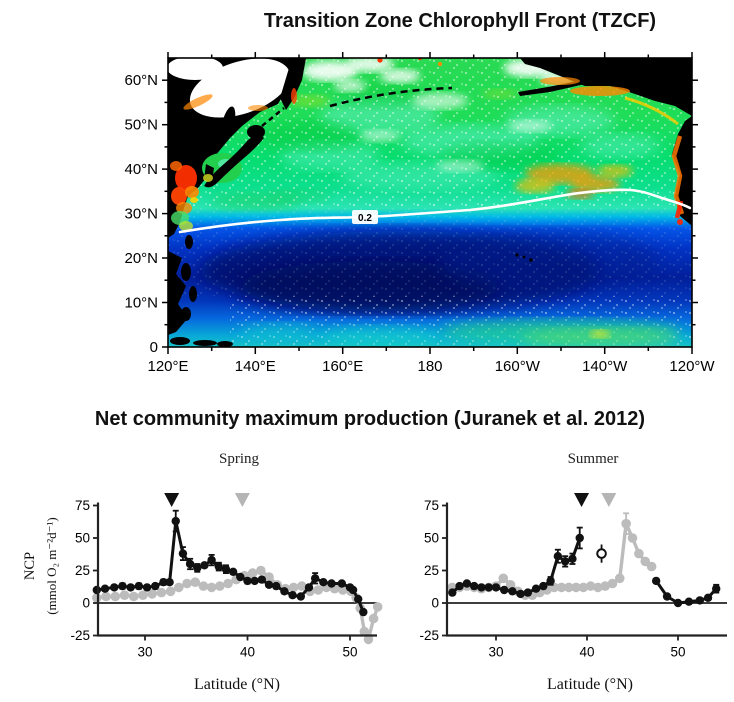 This screenshot has height=702, width=734. I want to click on land-taiwan, so click(189, 242).